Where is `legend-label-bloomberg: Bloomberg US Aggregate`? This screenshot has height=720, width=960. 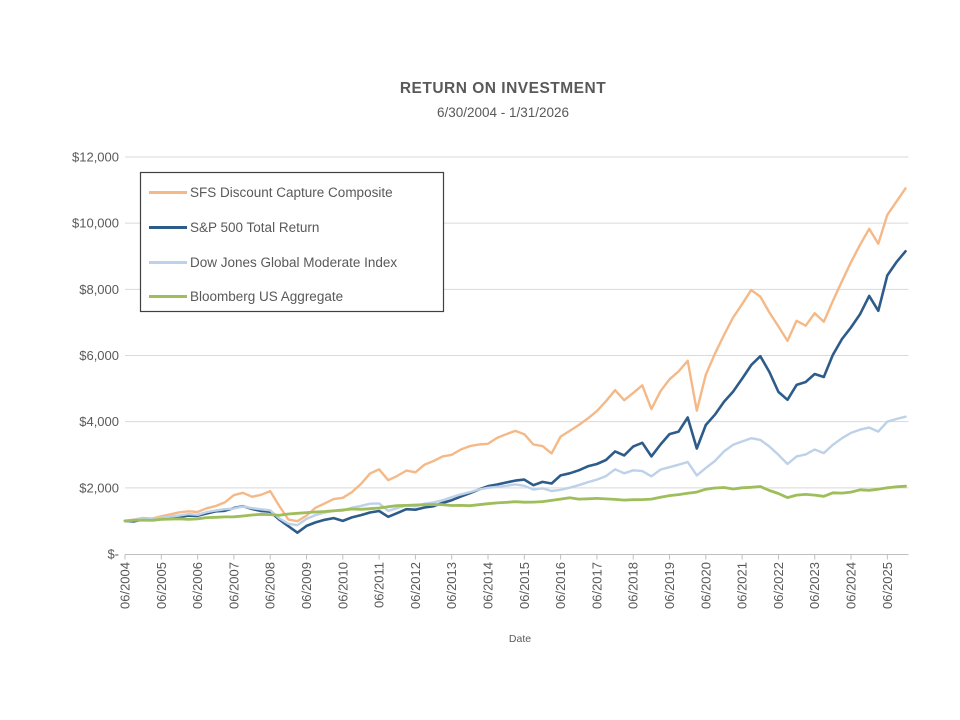
legend-label-bloomberg: Bloomberg US Aggregate is located at coordinates (266, 296).